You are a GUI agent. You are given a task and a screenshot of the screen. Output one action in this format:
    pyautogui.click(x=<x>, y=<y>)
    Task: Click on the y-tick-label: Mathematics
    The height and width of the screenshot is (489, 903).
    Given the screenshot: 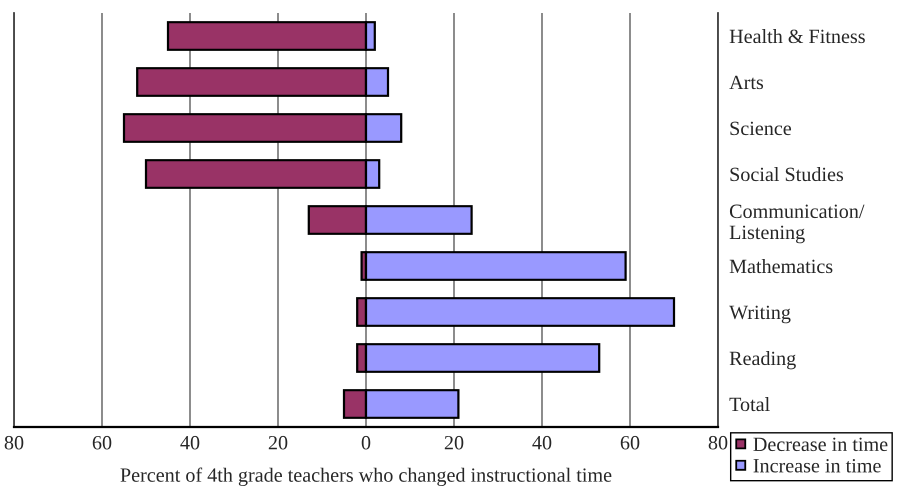 What is the action you would take?
    pyautogui.click(x=781, y=266)
    